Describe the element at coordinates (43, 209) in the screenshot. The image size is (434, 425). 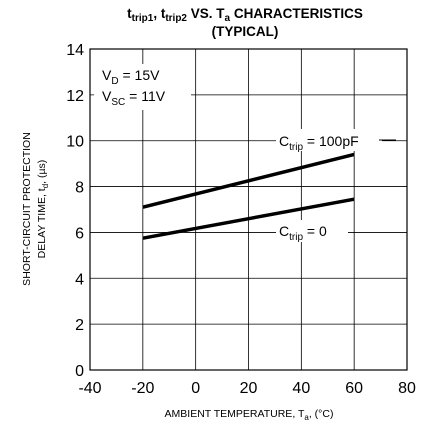
I see `y-axis-label-line2: DELAY TIME, td, (µs)` at that location.